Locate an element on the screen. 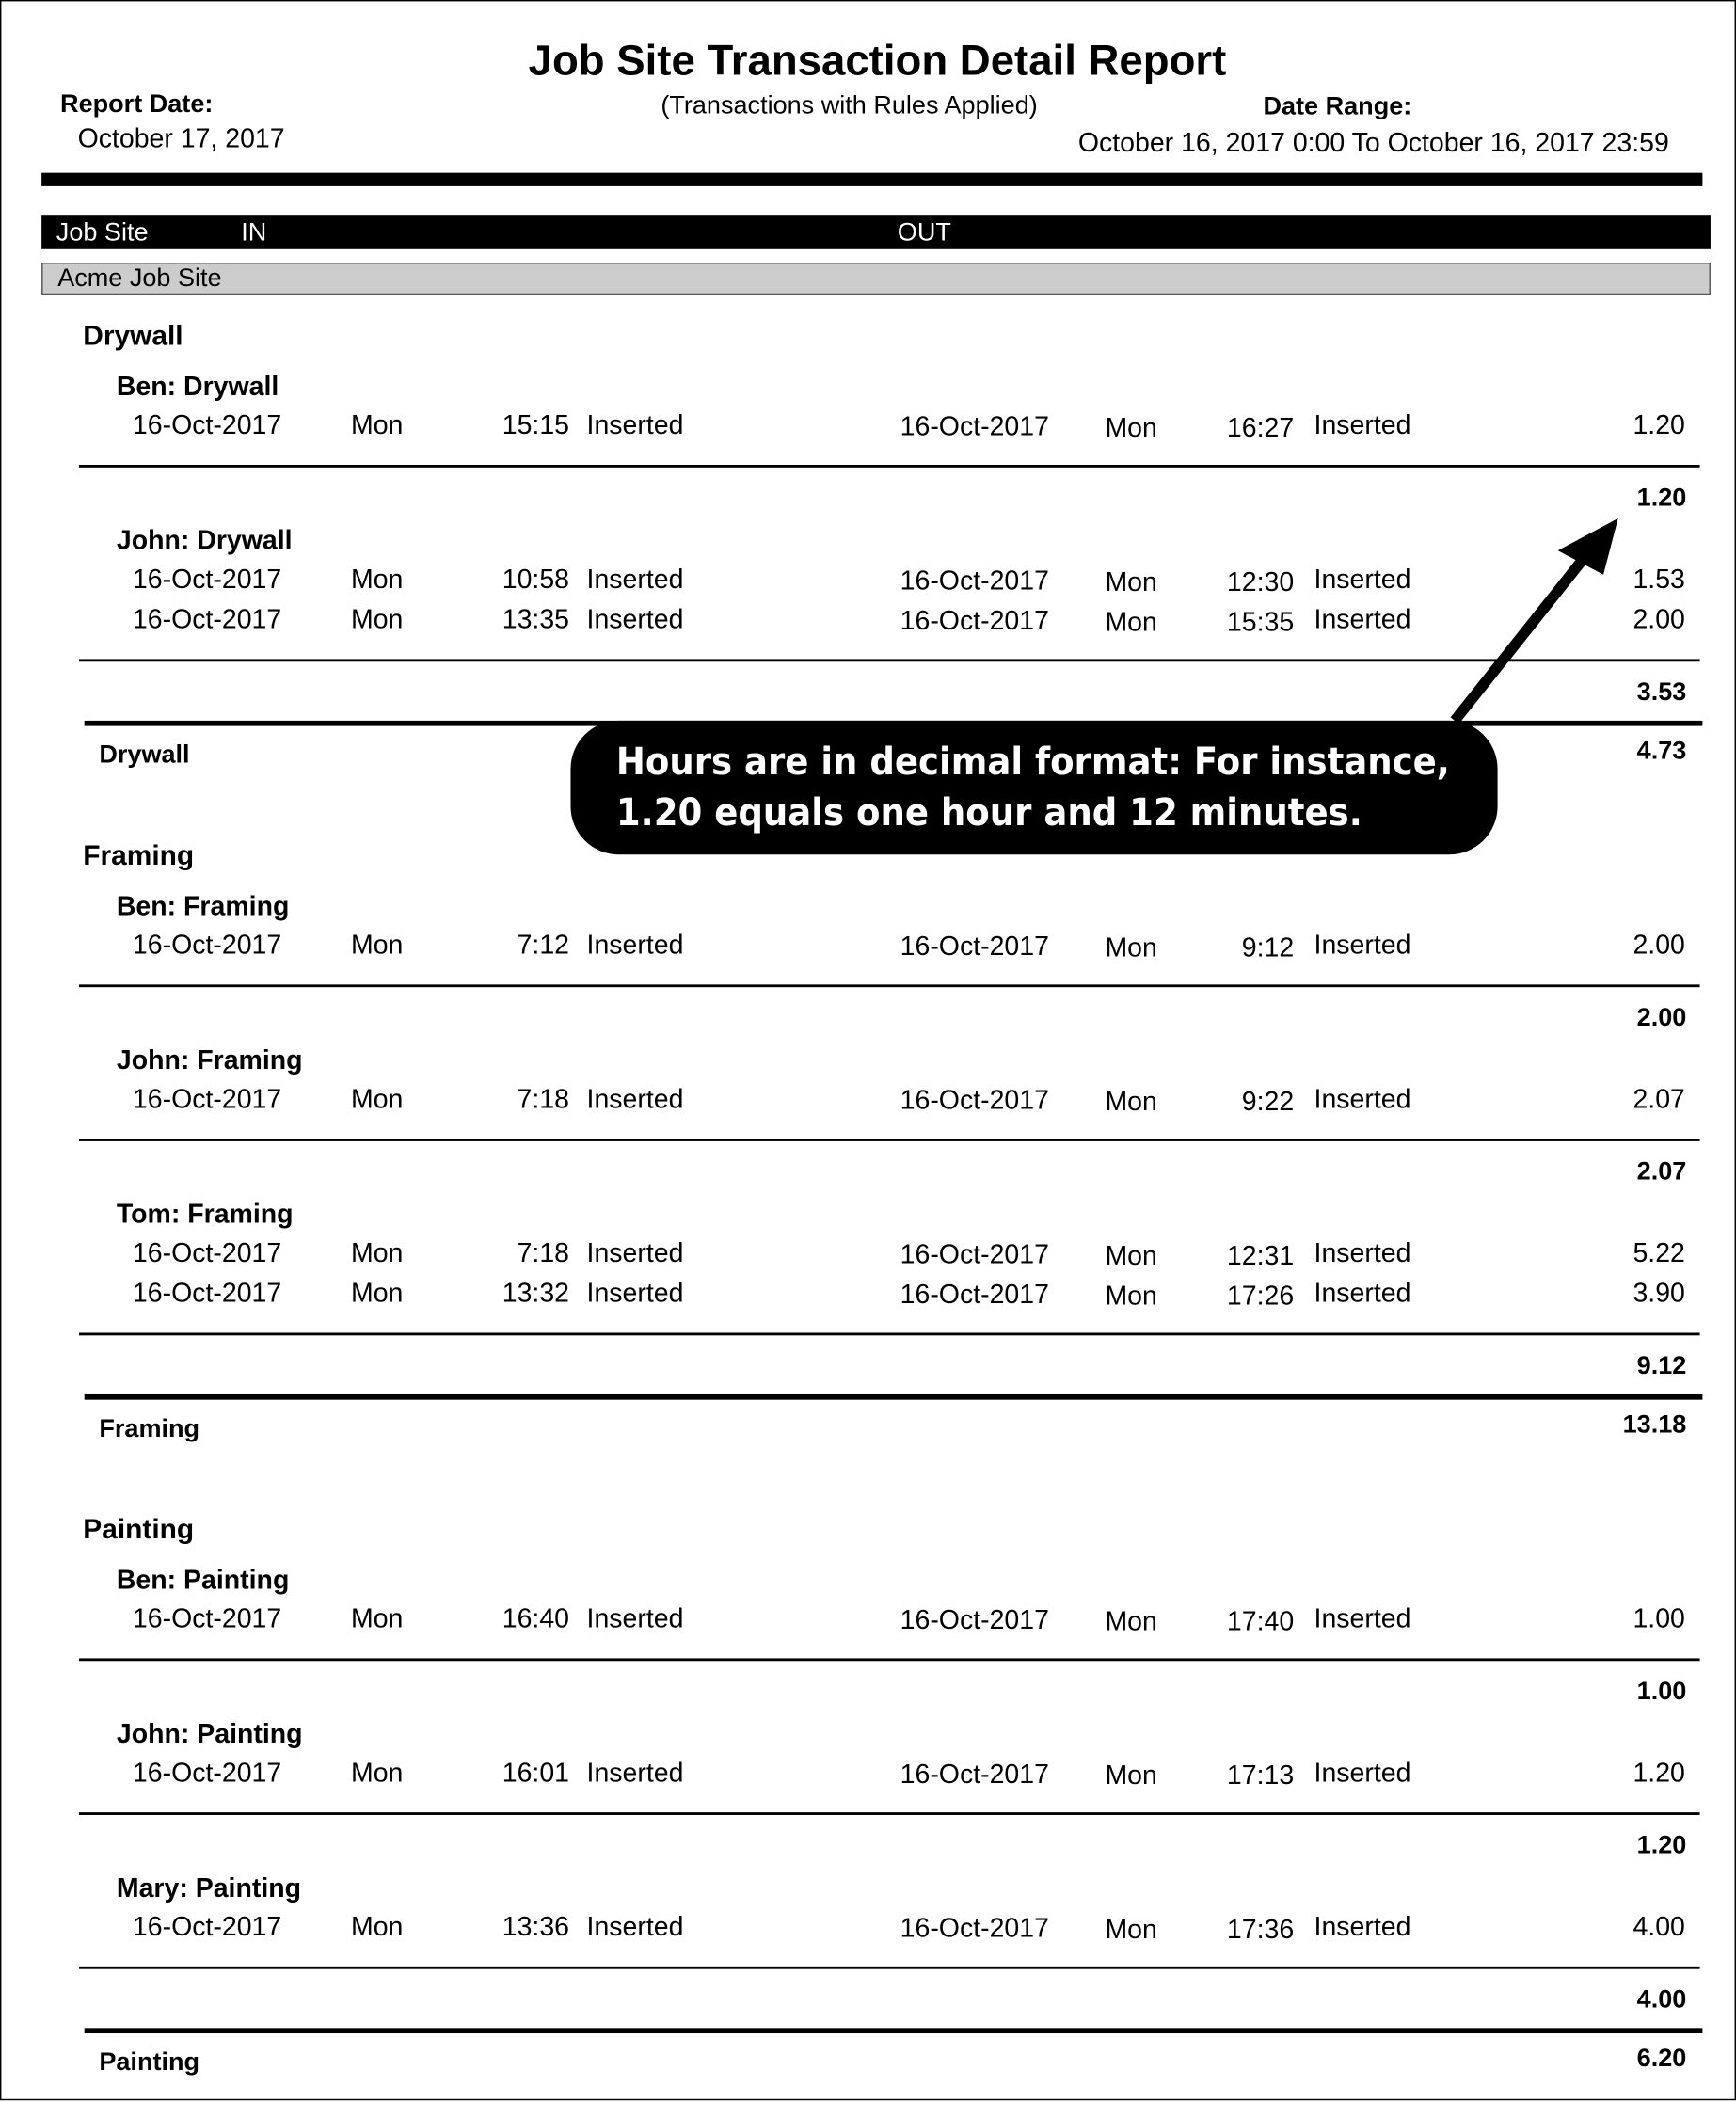  in-time: 16:01 is located at coordinates (536, 1774).